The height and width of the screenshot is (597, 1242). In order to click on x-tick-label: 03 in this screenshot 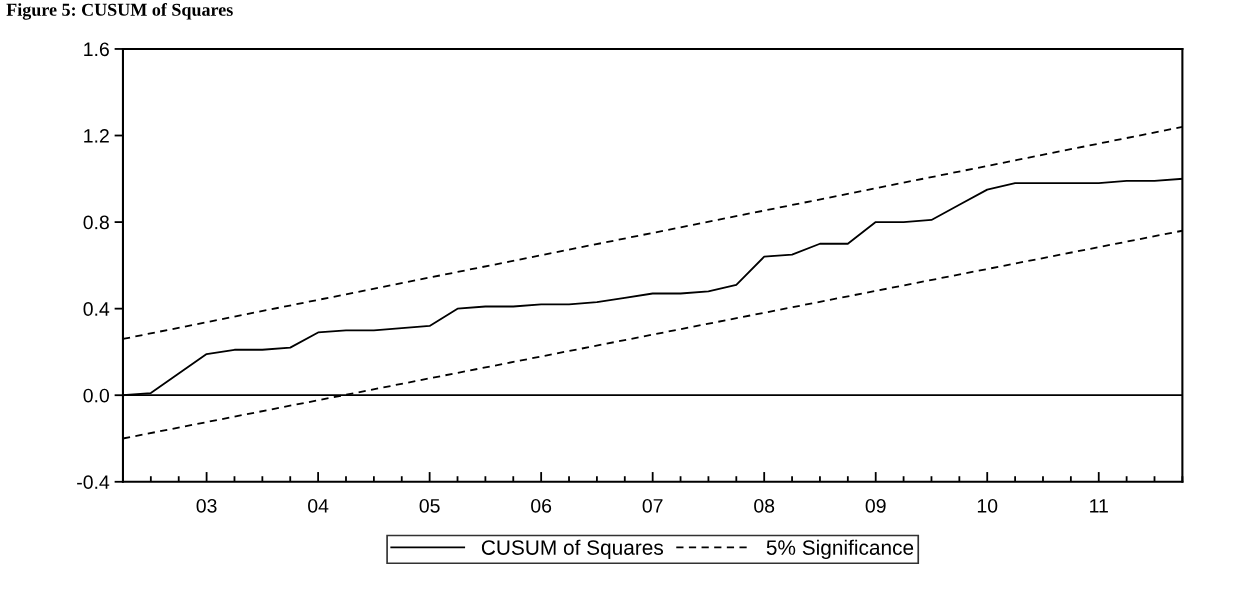, I will do `click(206, 505)`.